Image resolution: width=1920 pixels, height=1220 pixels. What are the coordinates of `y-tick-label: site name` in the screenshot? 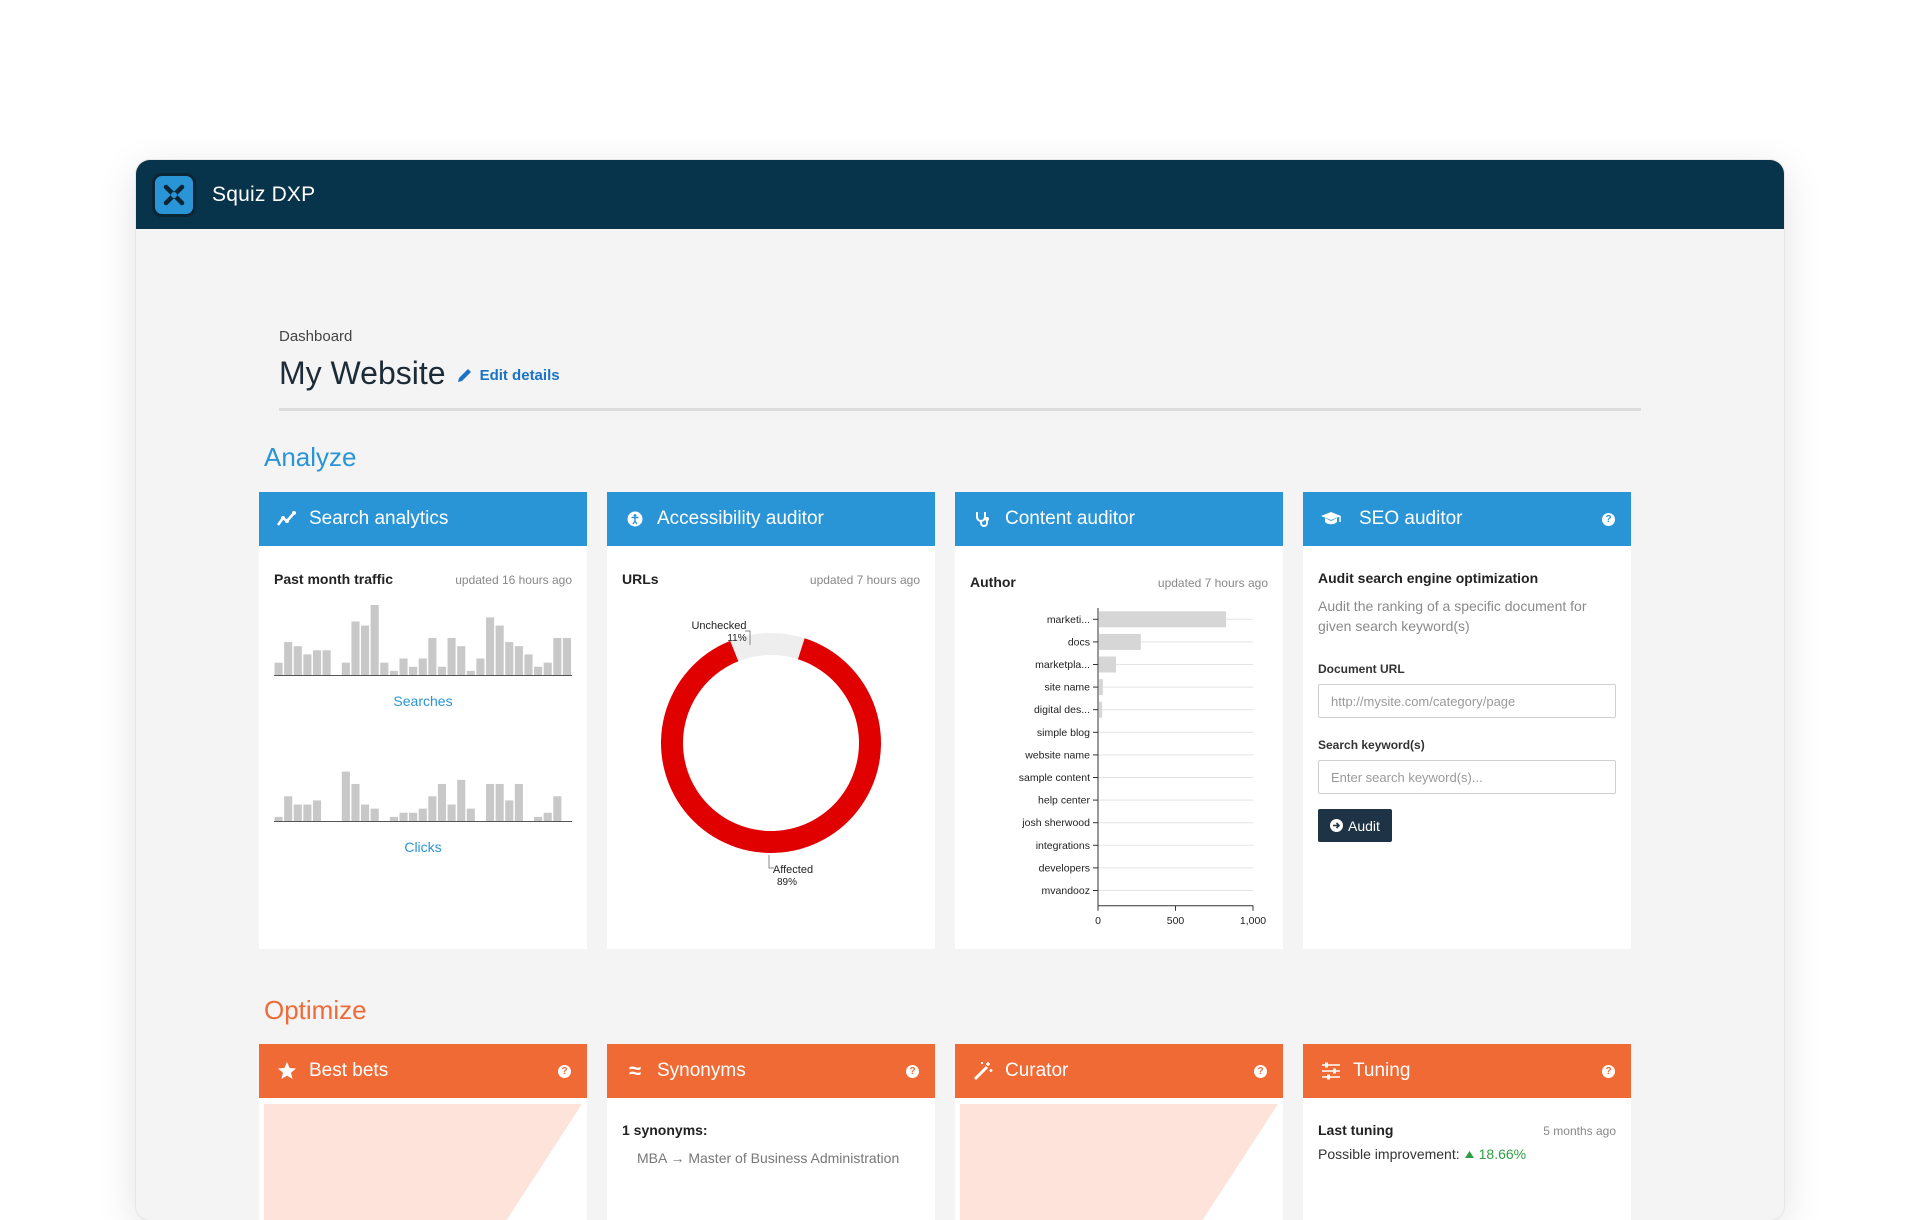 It's located at (1067, 688).